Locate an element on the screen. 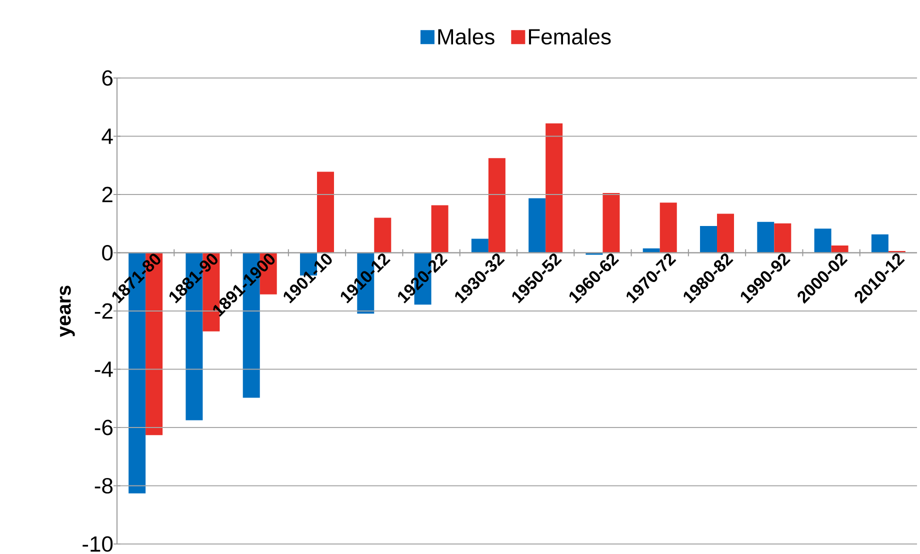 The image size is (920, 554). y-tick-label: -2 is located at coordinates (103, 311).